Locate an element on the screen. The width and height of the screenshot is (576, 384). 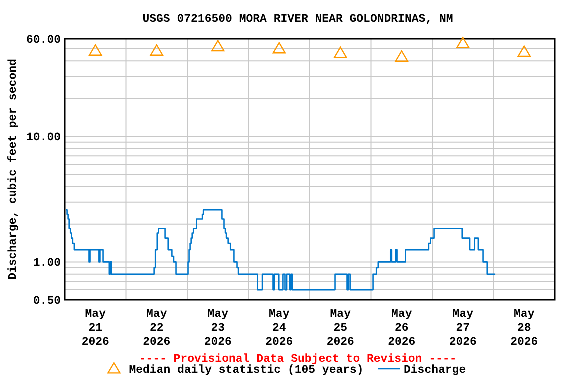
chart-title: USGS 07216500 MORA RIVER NEAR GOLONDRINAS, NM is located at coordinates (298, 19).